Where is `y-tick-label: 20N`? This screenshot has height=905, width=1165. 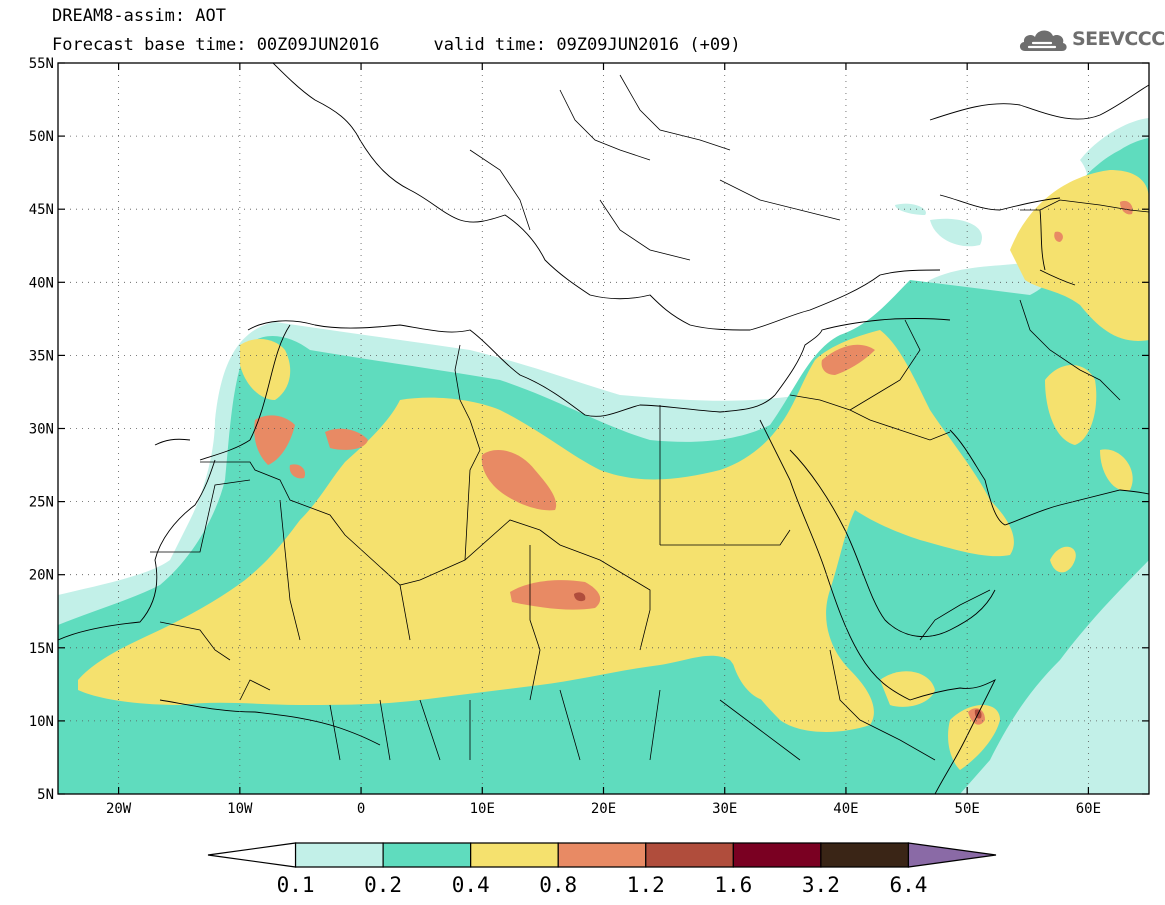
y-tick-label: 20N is located at coordinates (41, 576).